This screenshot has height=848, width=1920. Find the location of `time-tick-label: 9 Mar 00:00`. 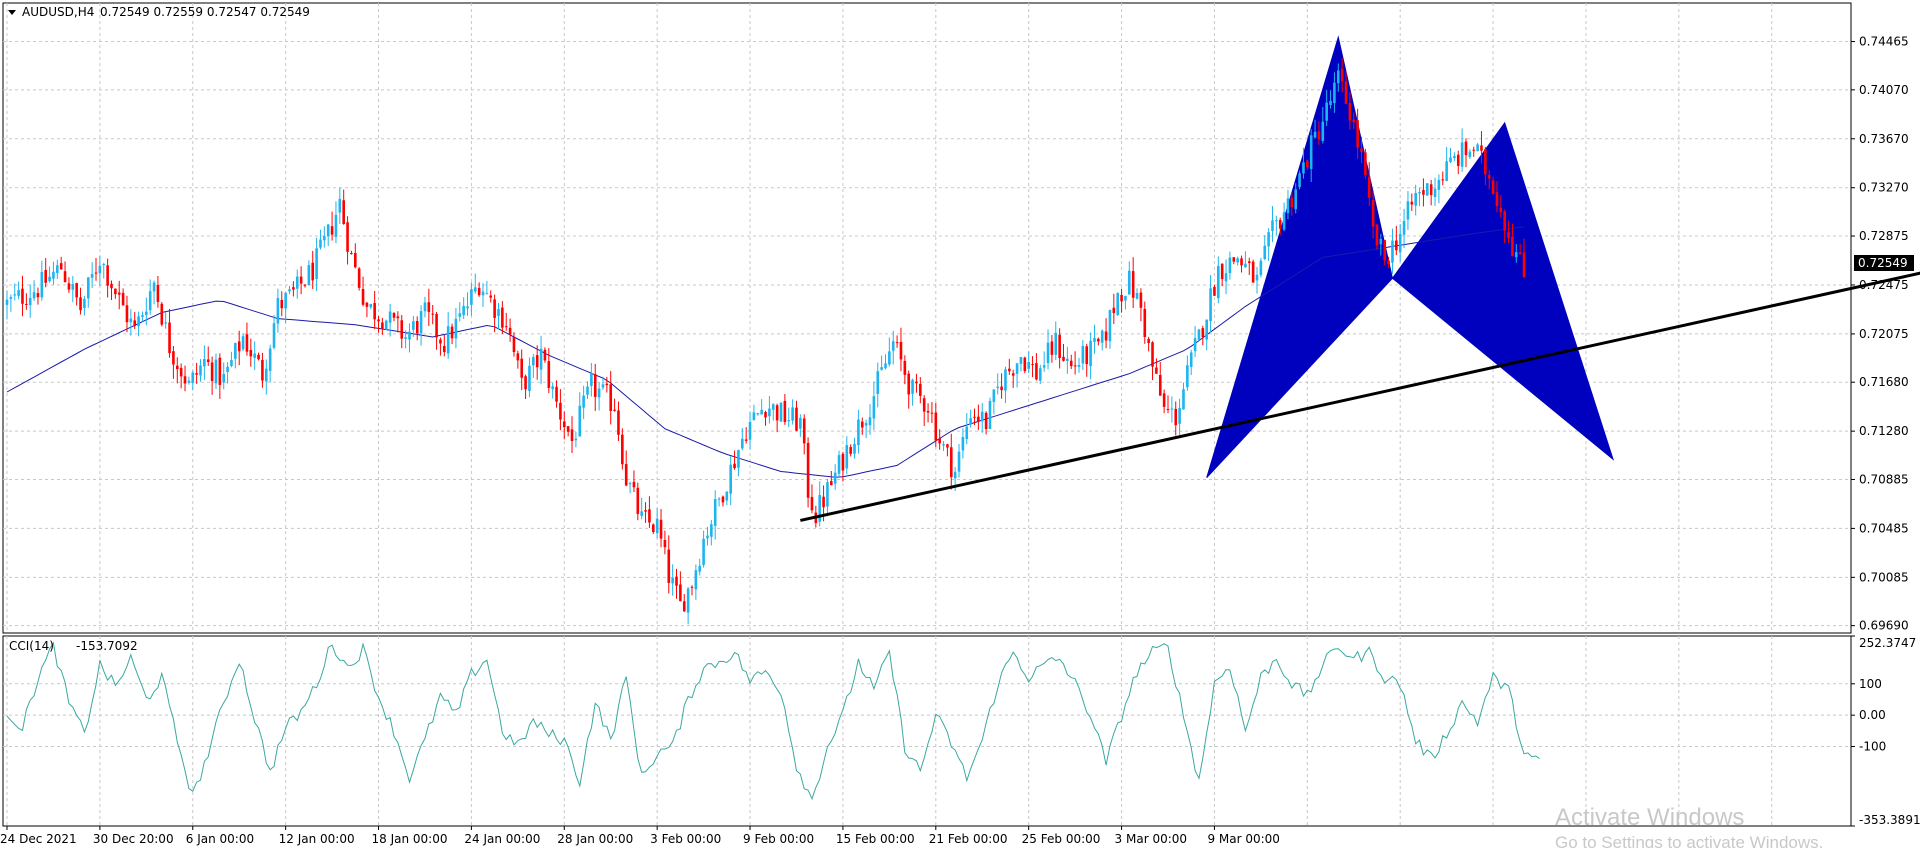

time-tick-label: 9 Mar 00:00 is located at coordinates (1243, 839).